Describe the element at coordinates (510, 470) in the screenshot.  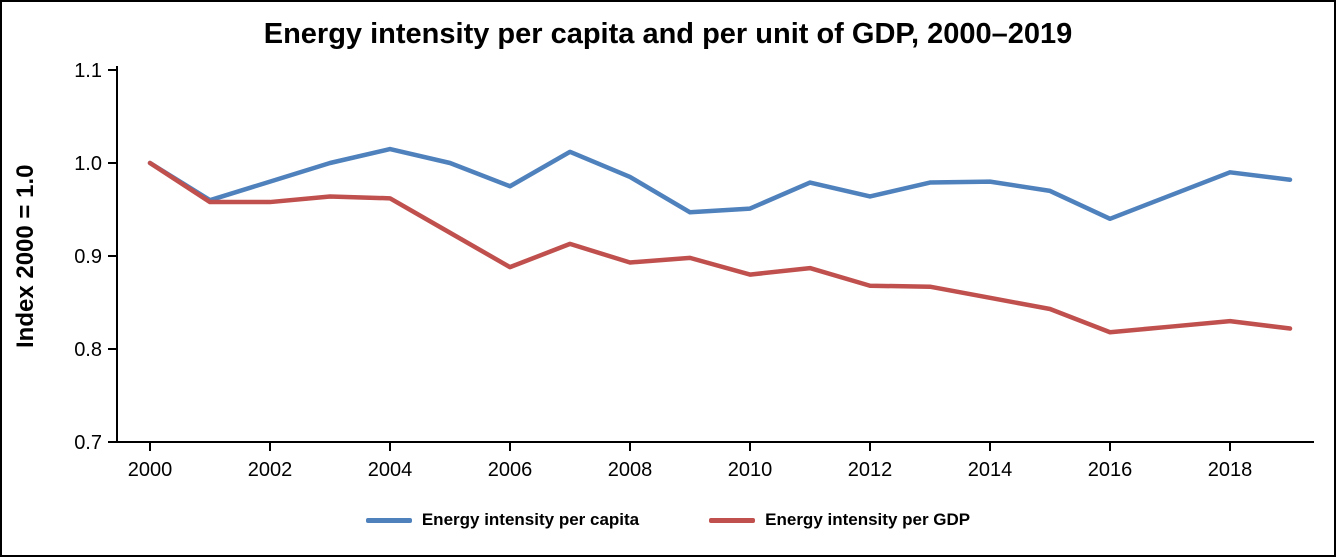
I see `x-tick-label: 2006` at that location.